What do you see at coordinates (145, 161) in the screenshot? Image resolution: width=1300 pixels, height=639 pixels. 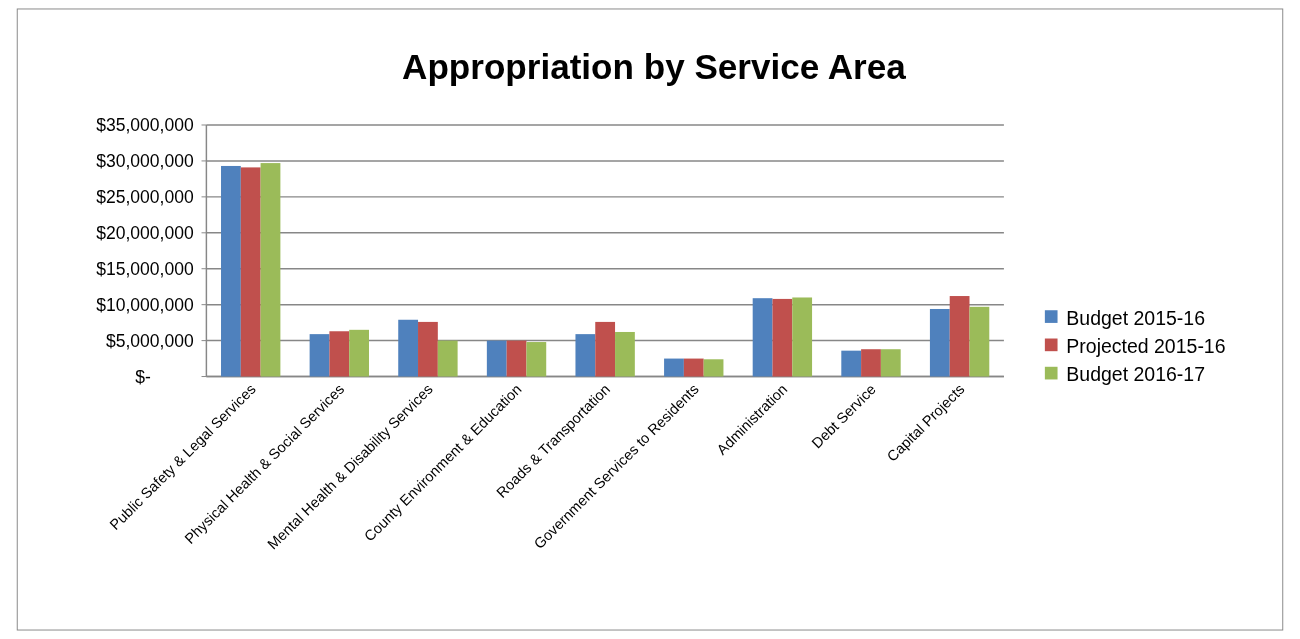 I see `y-tick-label: $30,000,000` at bounding box center [145, 161].